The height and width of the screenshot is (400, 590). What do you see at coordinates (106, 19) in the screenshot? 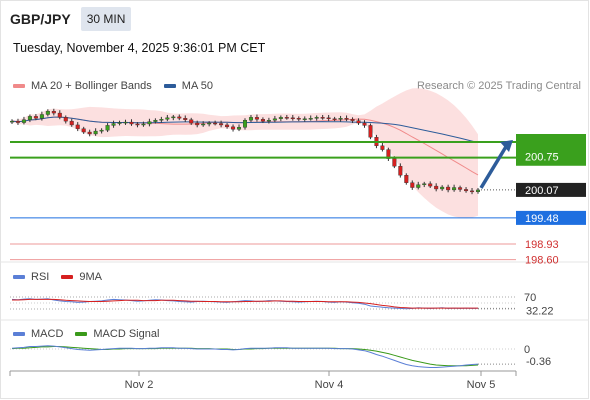
I see `timeframe-badge: 30 MIN` at bounding box center [106, 19].